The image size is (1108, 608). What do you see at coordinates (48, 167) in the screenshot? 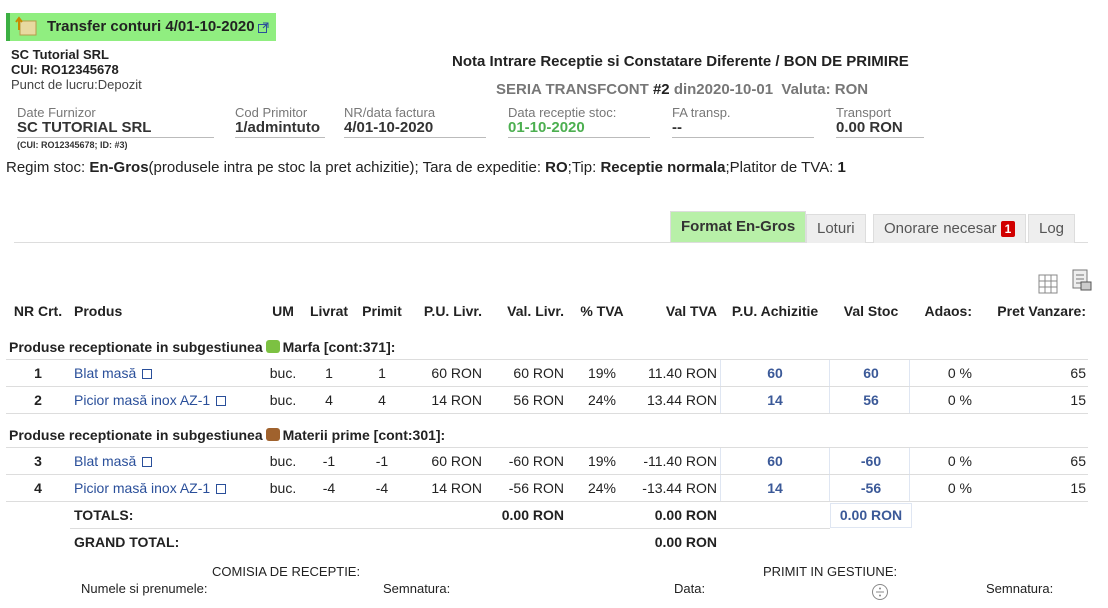
I see `regime-part: Regim stoc:` at bounding box center [48, 167].